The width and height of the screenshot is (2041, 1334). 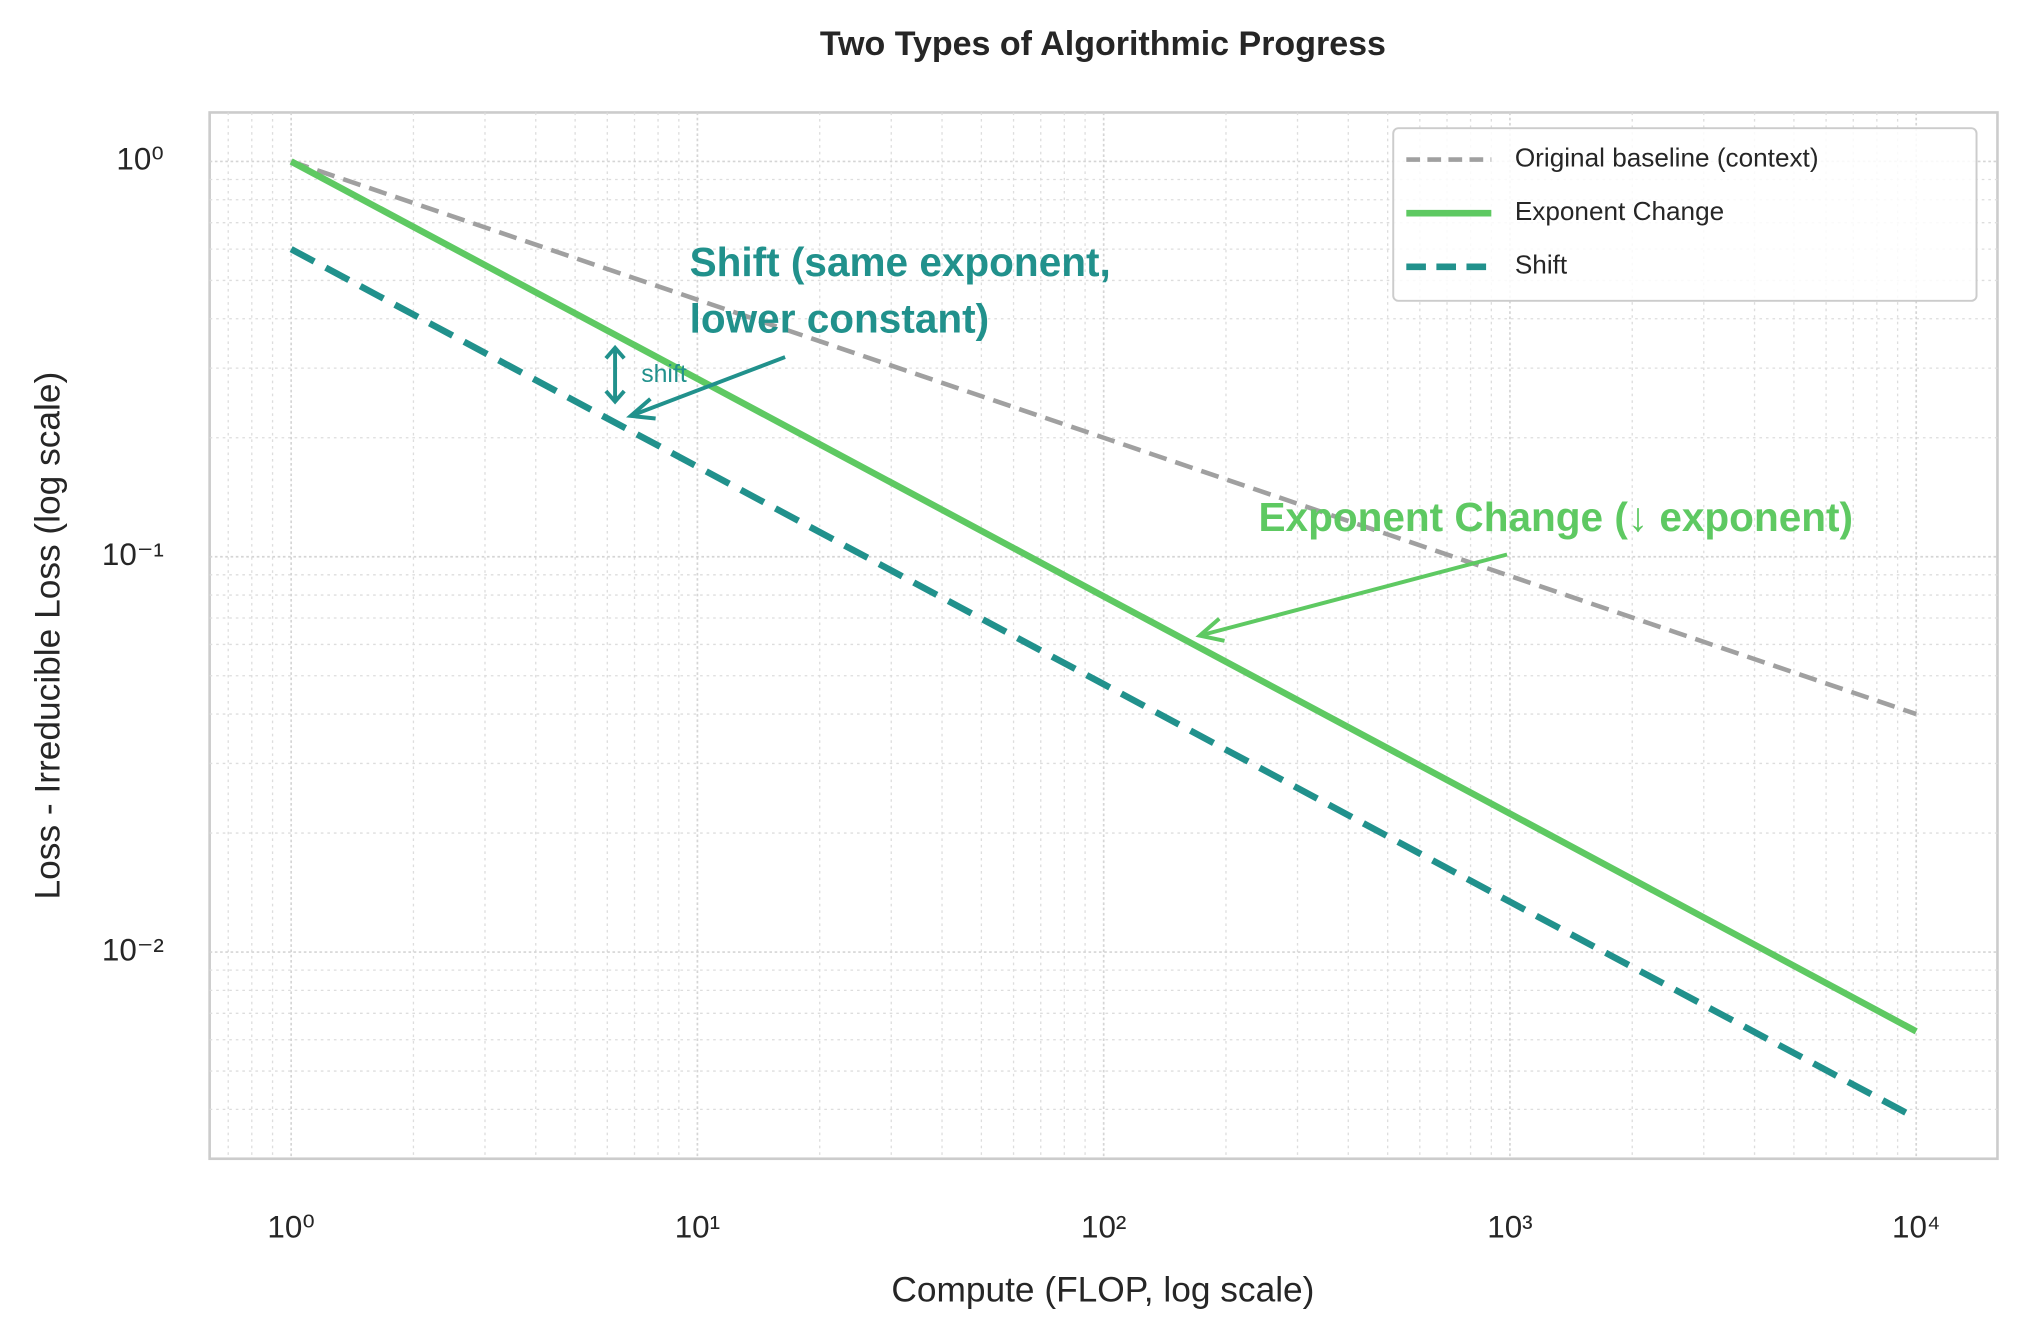 I want to click on legend-label: Exponent Change, so click(x=1619, y=211).